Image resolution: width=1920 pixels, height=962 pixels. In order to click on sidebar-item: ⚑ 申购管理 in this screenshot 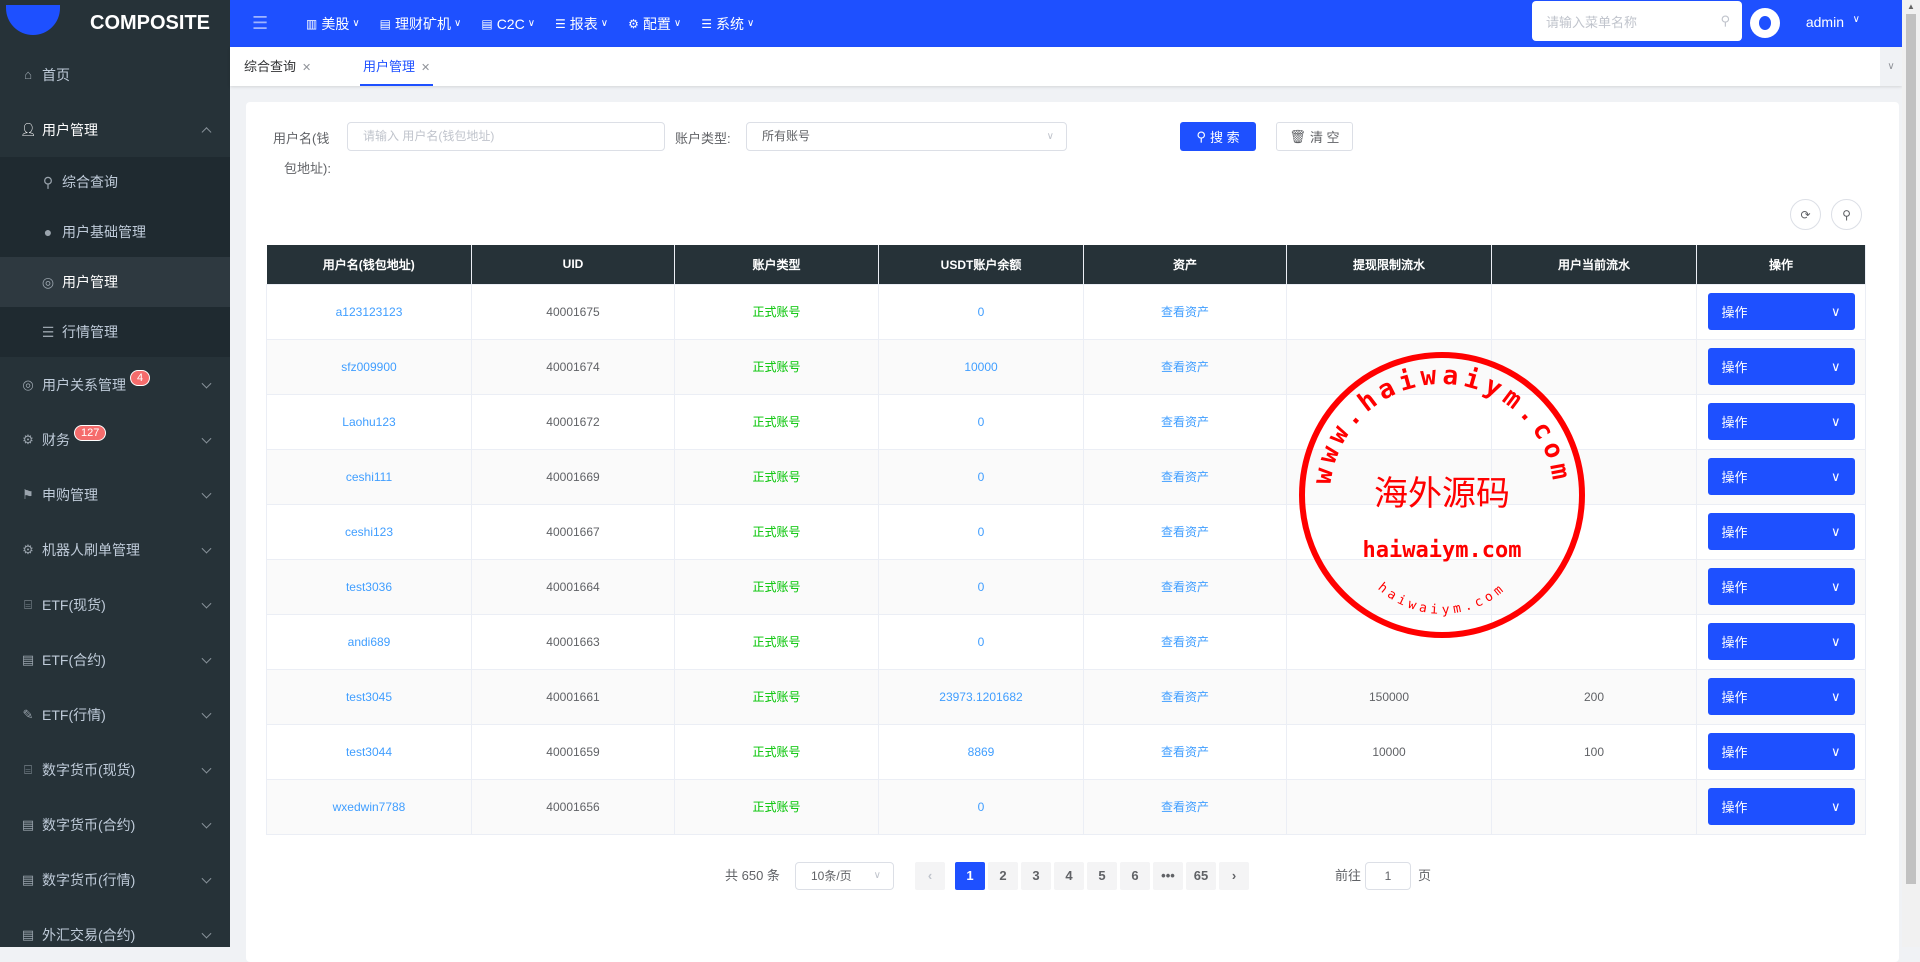, I will do `click(115, 494)`.